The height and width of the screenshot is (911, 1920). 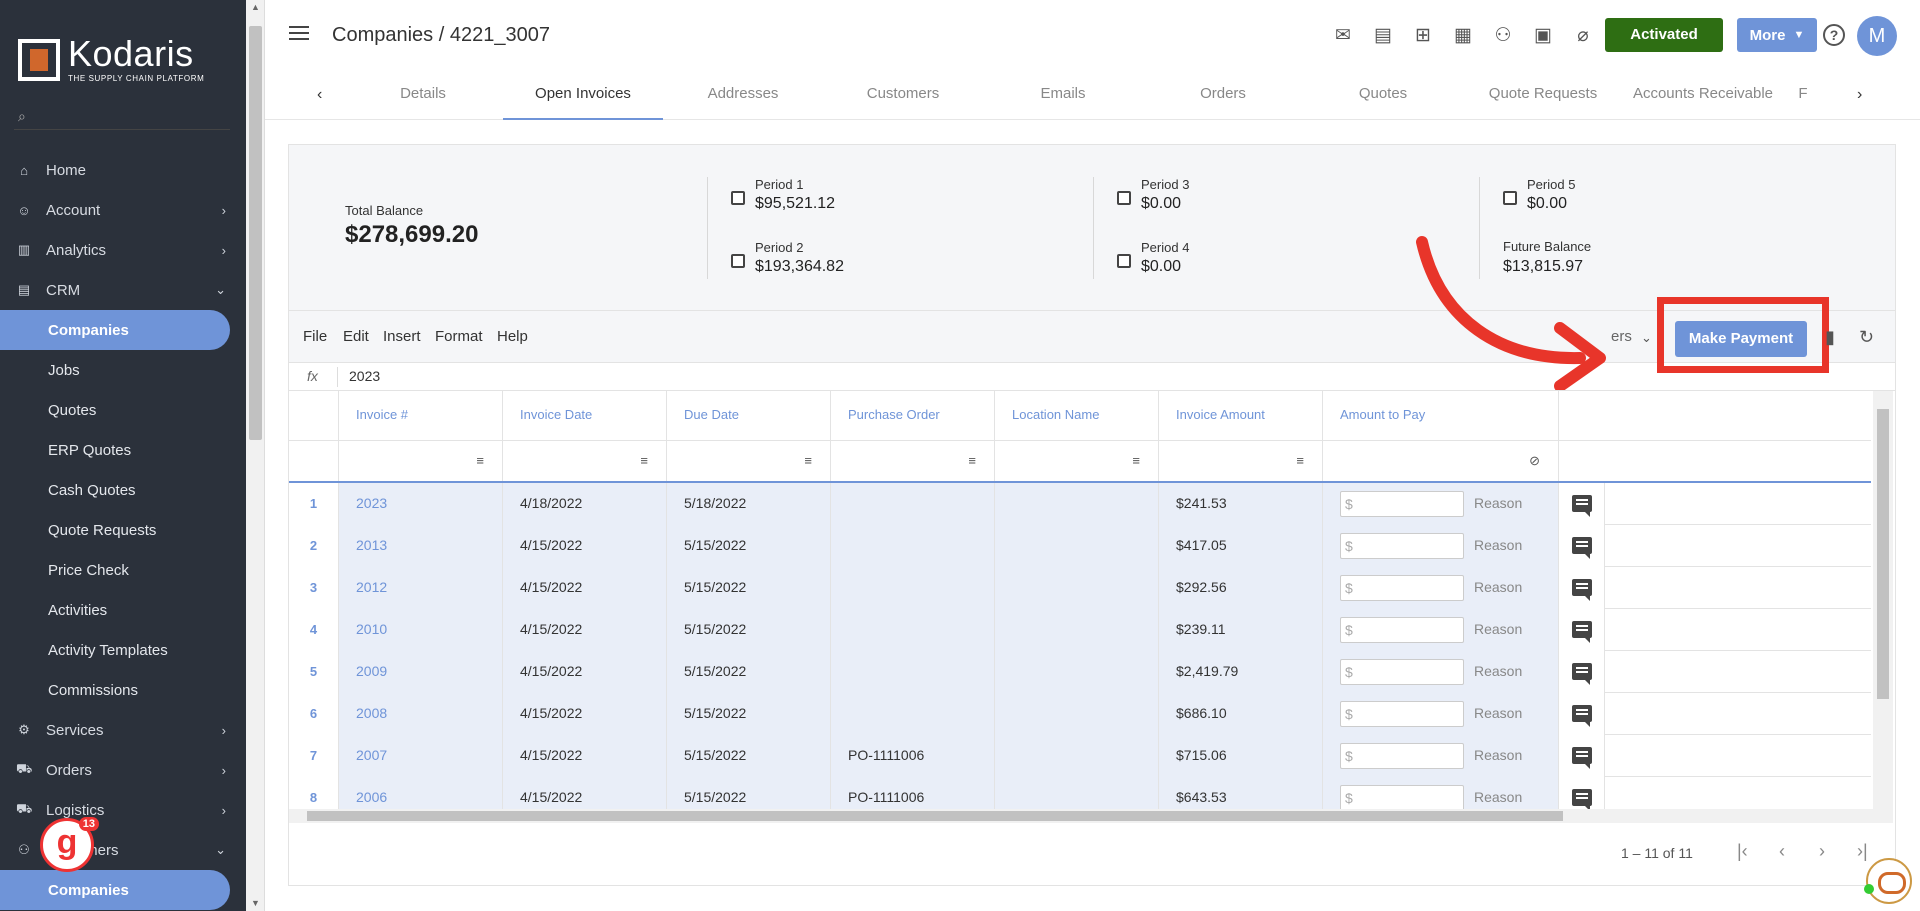 What do you see at coordinates (1830, 337) in the screenshot?
I see `columns-icon: ▮` at bounding box center [1830, 337].